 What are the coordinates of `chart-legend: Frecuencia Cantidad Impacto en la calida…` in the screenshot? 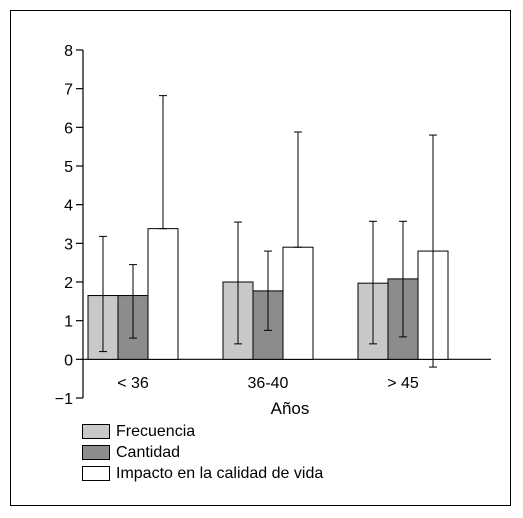 It's located at (202, 452).